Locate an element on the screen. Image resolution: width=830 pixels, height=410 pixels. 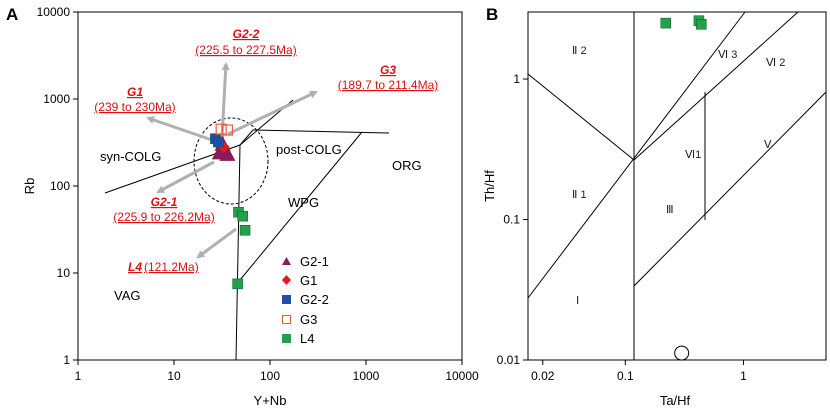
a-xtick-label: 100 is located at coordinates (270, 376).